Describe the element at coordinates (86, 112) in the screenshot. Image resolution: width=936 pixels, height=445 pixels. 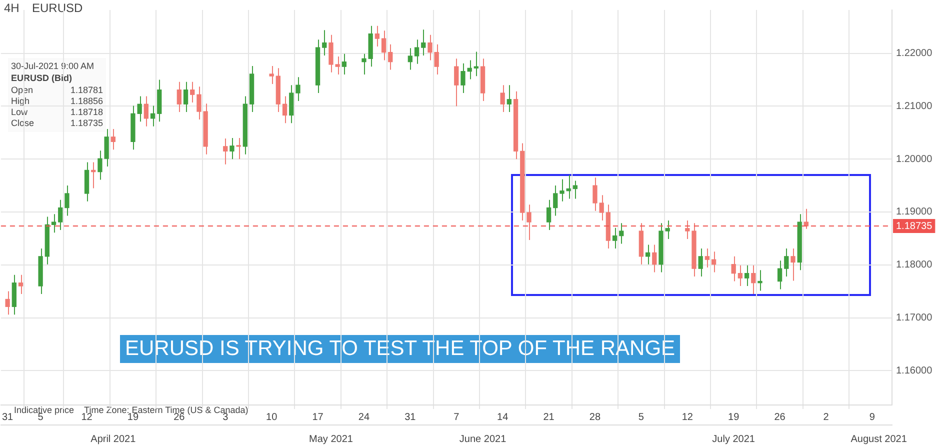
I see `annotation: 1.18718` at that location.